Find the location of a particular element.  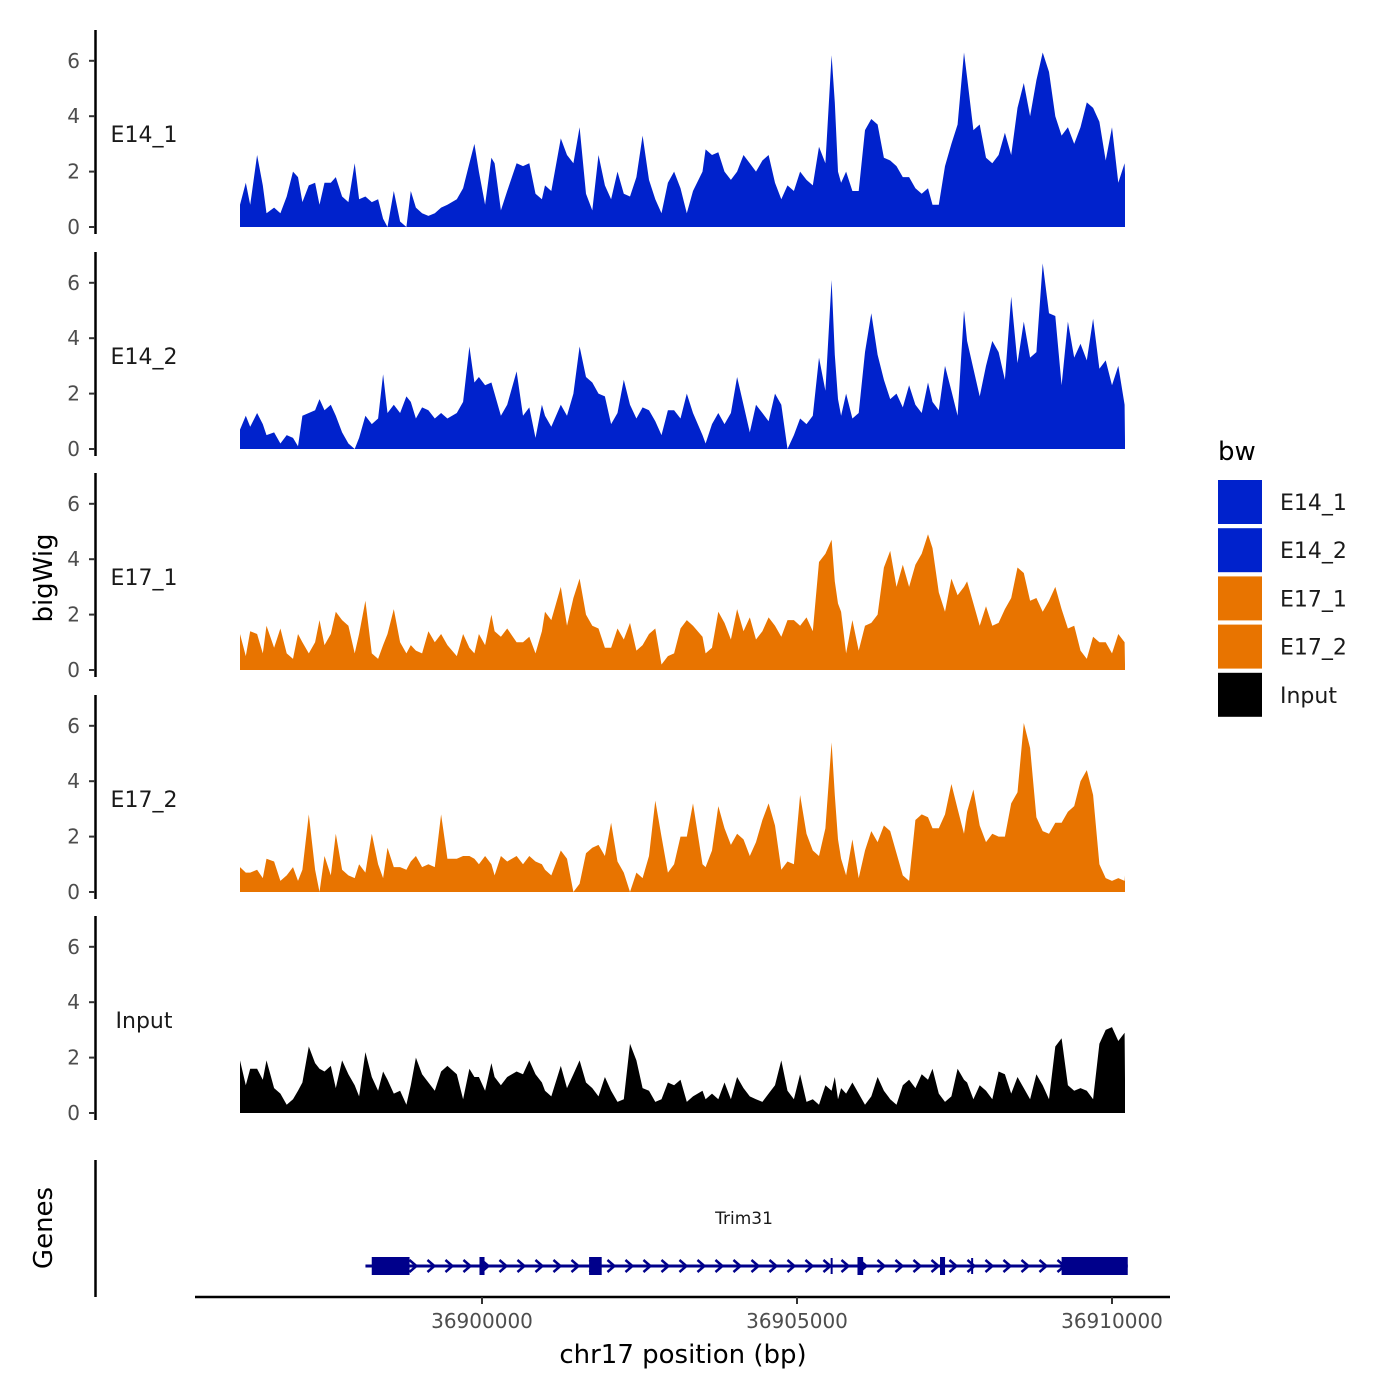

legend-item: E17_1 is located at coordinates (1282, 598).